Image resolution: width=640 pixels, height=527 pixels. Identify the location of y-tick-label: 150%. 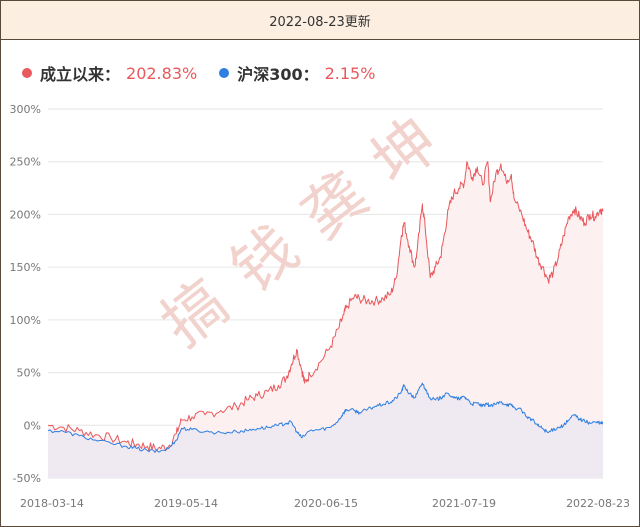
(25, 267).